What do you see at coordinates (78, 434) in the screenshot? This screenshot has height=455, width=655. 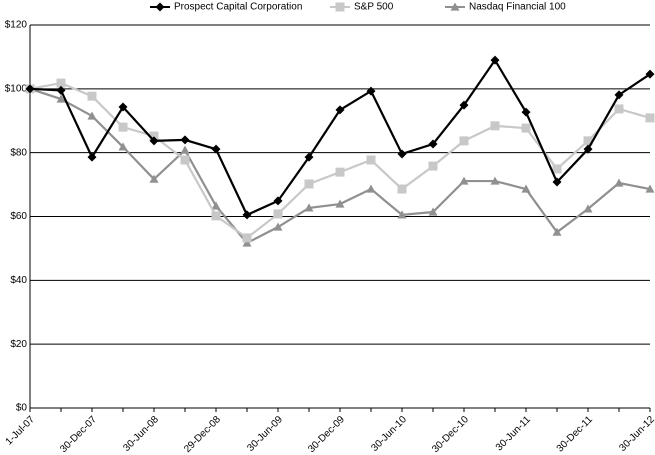 I see `x-tick-label: 30-Dec-07` at bounding box center [78, 434].